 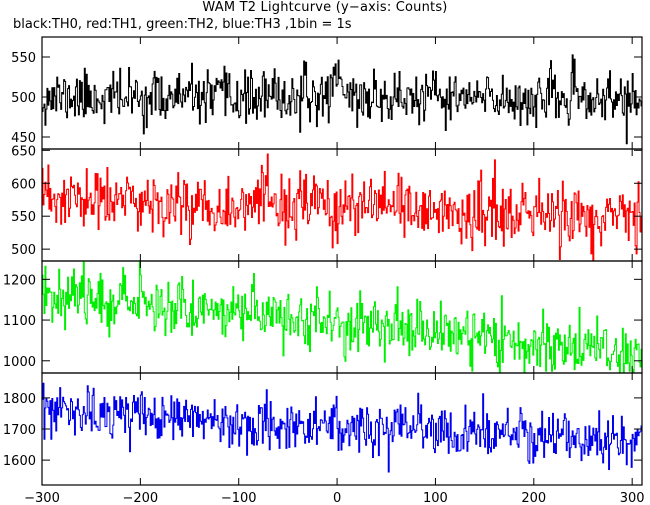 I want to click on x-tick-label: −300, so click(x=42, y=498).